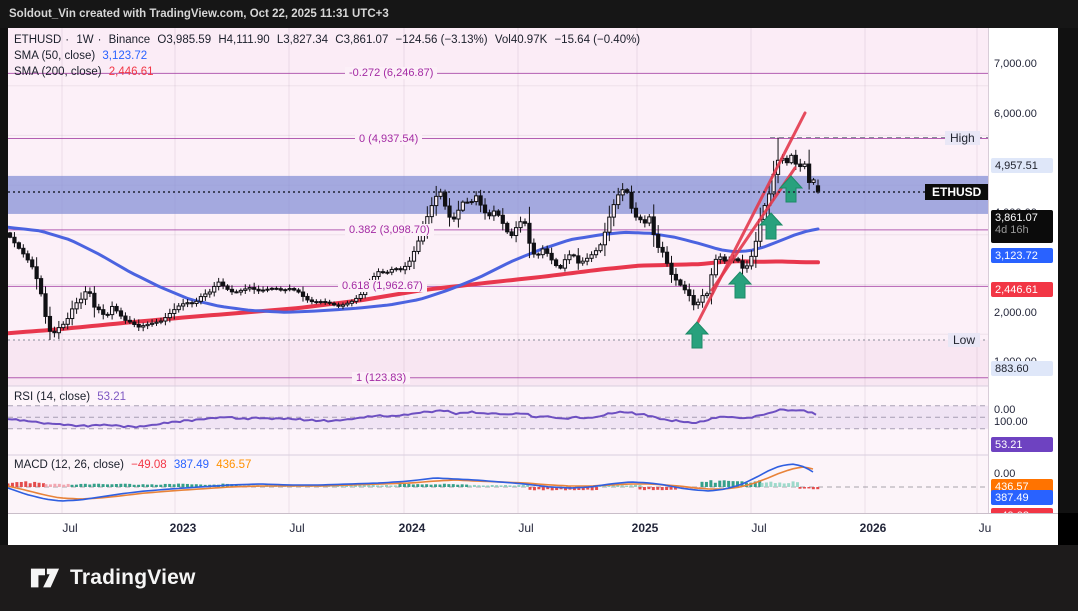 Image resolution: width=1078 pixels, height=611 pixels. Describe the element at coordinates (414, 269) in the screenshot. I see `sma50-line` at that location.